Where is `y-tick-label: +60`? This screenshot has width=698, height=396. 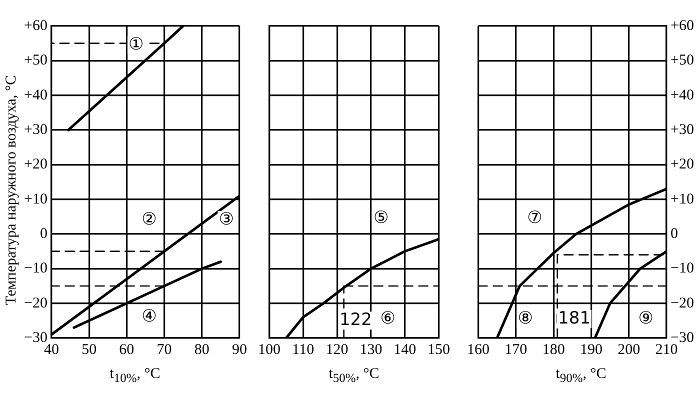
y-tick-label: +60 is located at coordinates (36, 26).